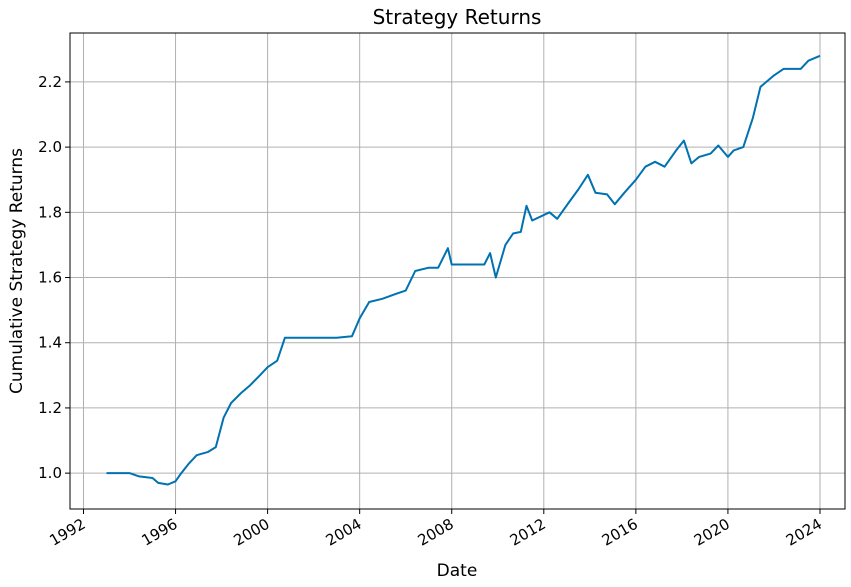  What do you see at coordinates (50, 212) in the screenshot?
I see `y-tick-label: 1.8` at bounding box center [50, 212].